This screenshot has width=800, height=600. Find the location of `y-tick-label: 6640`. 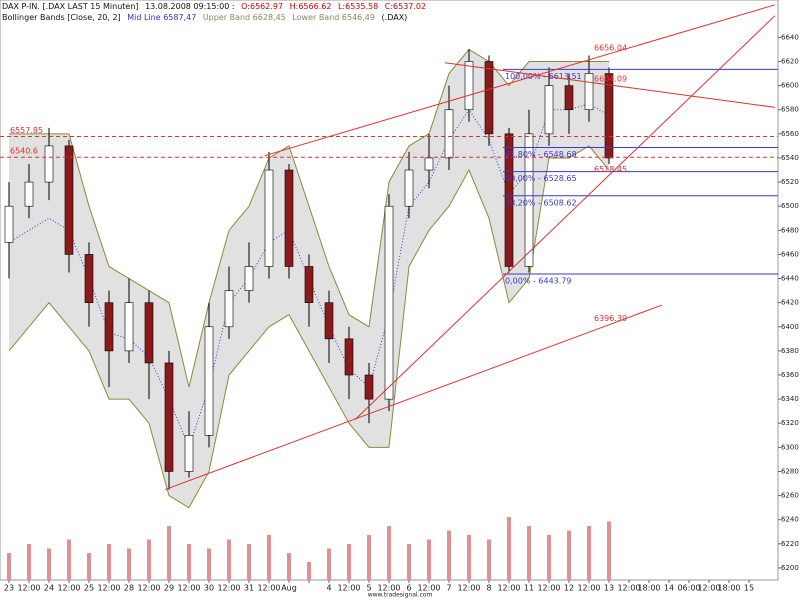

y-tick-label: 6640 is located at coordinates (790, 37).